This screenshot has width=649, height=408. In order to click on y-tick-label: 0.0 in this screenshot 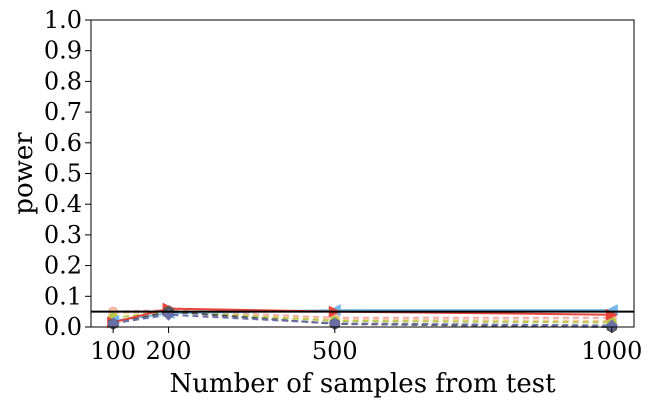, I will do `click(63, 327)`.